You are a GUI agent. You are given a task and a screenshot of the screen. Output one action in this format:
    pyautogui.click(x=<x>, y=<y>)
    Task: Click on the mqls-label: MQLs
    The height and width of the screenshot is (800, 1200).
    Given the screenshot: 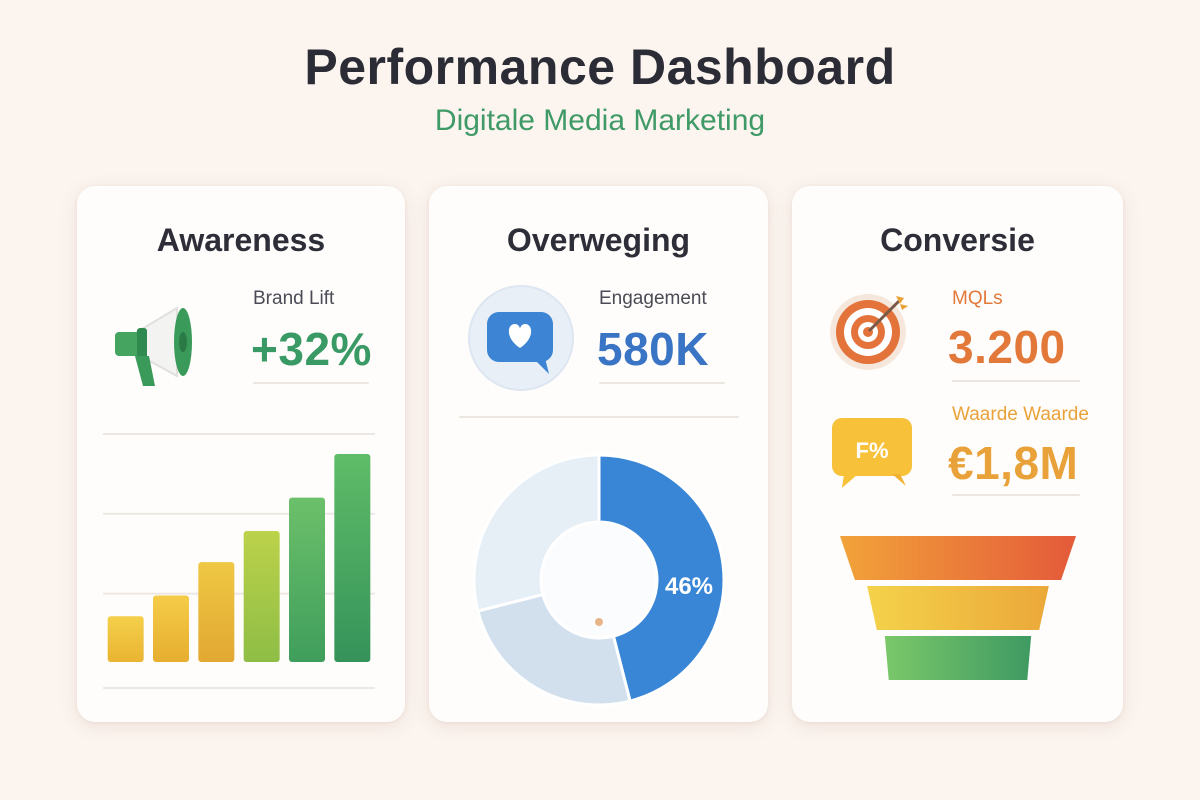 What is the action you would take?
    pyautogui.click(x=977, y=298)
    